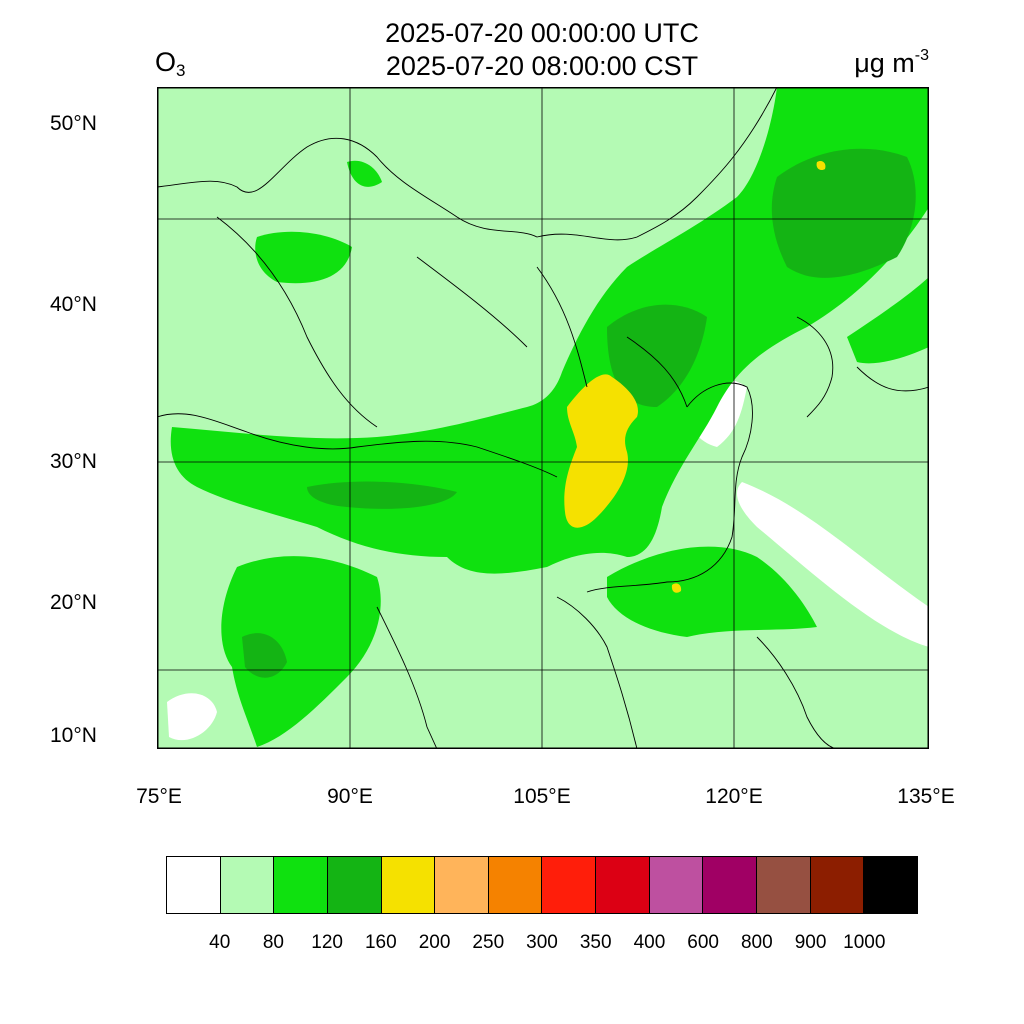 This screenshot has height=1024, width=1024. Describe the element at coordinates (542, 942) in the screenshot. I see `colorbar-label: 300` at that location.